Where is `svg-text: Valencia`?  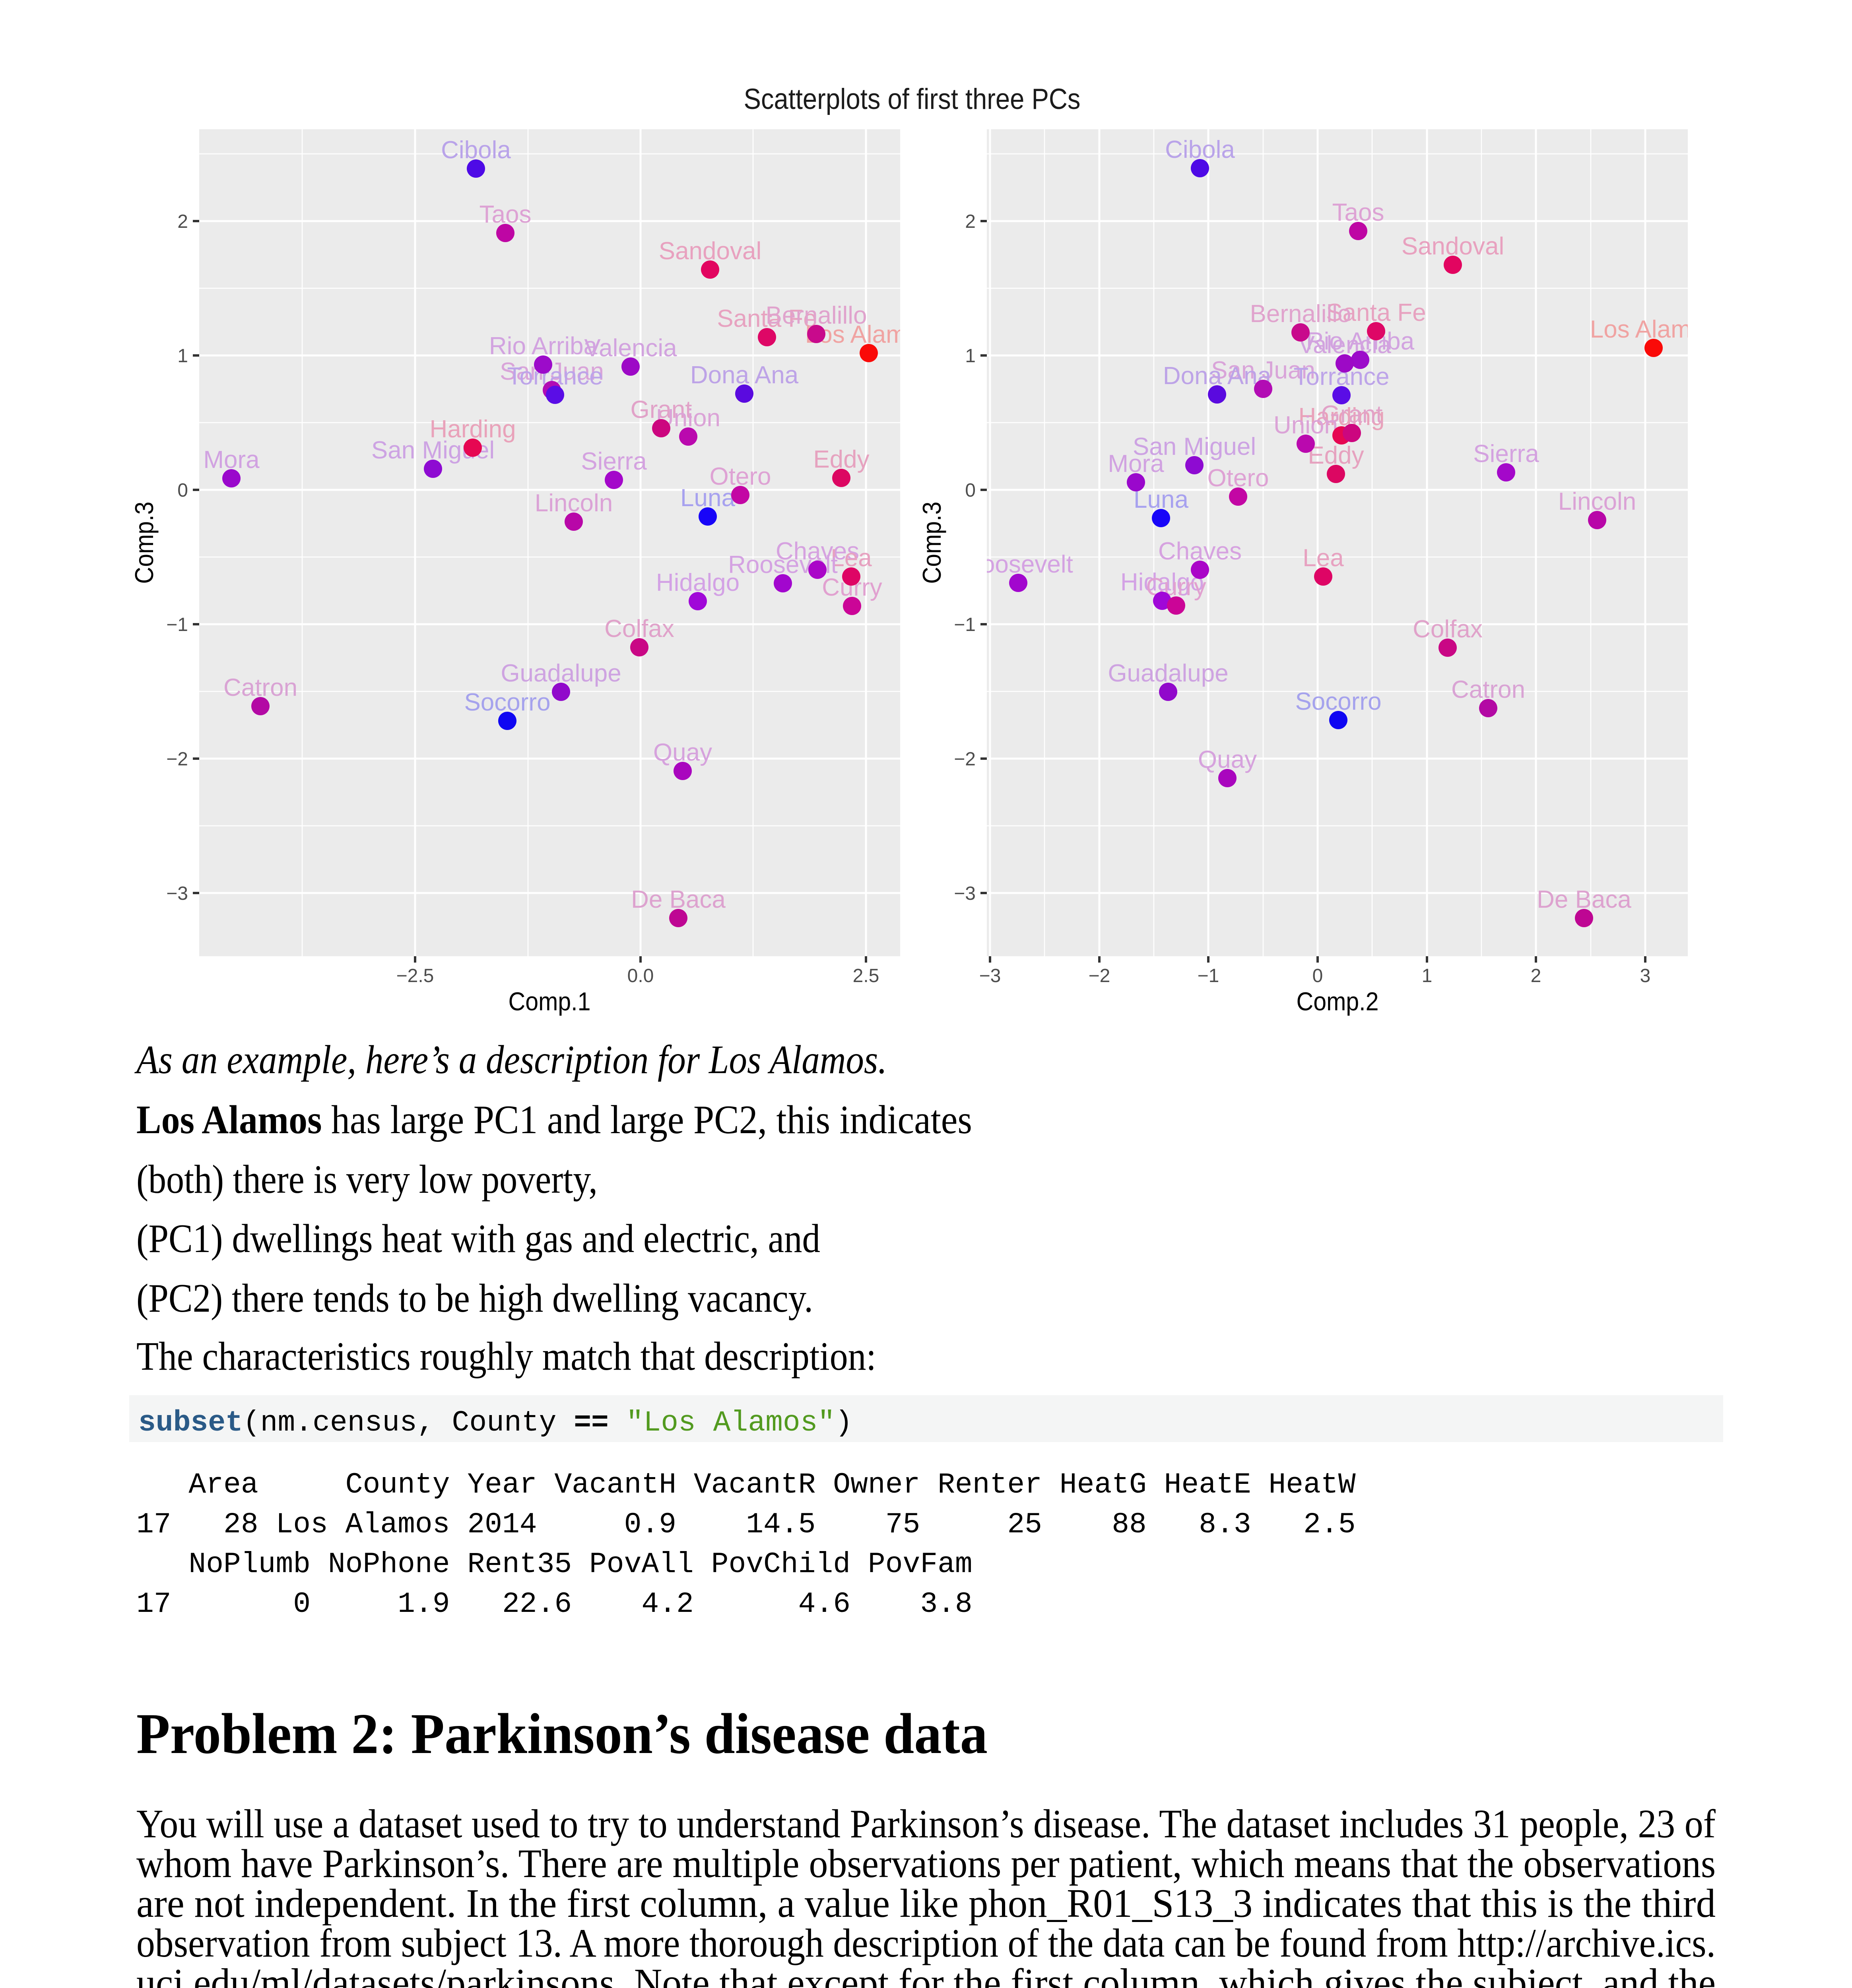
svg-text: Valencia is located at coordinates (630, 348).